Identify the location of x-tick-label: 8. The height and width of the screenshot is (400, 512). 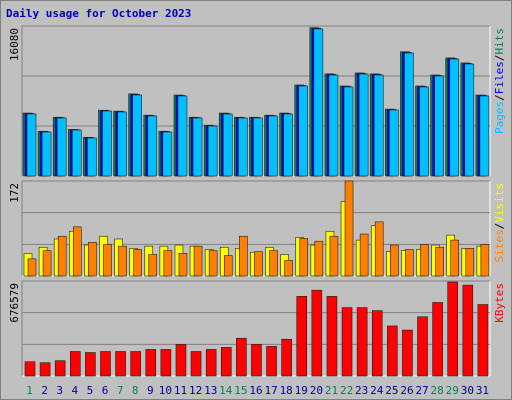
(135, 390).